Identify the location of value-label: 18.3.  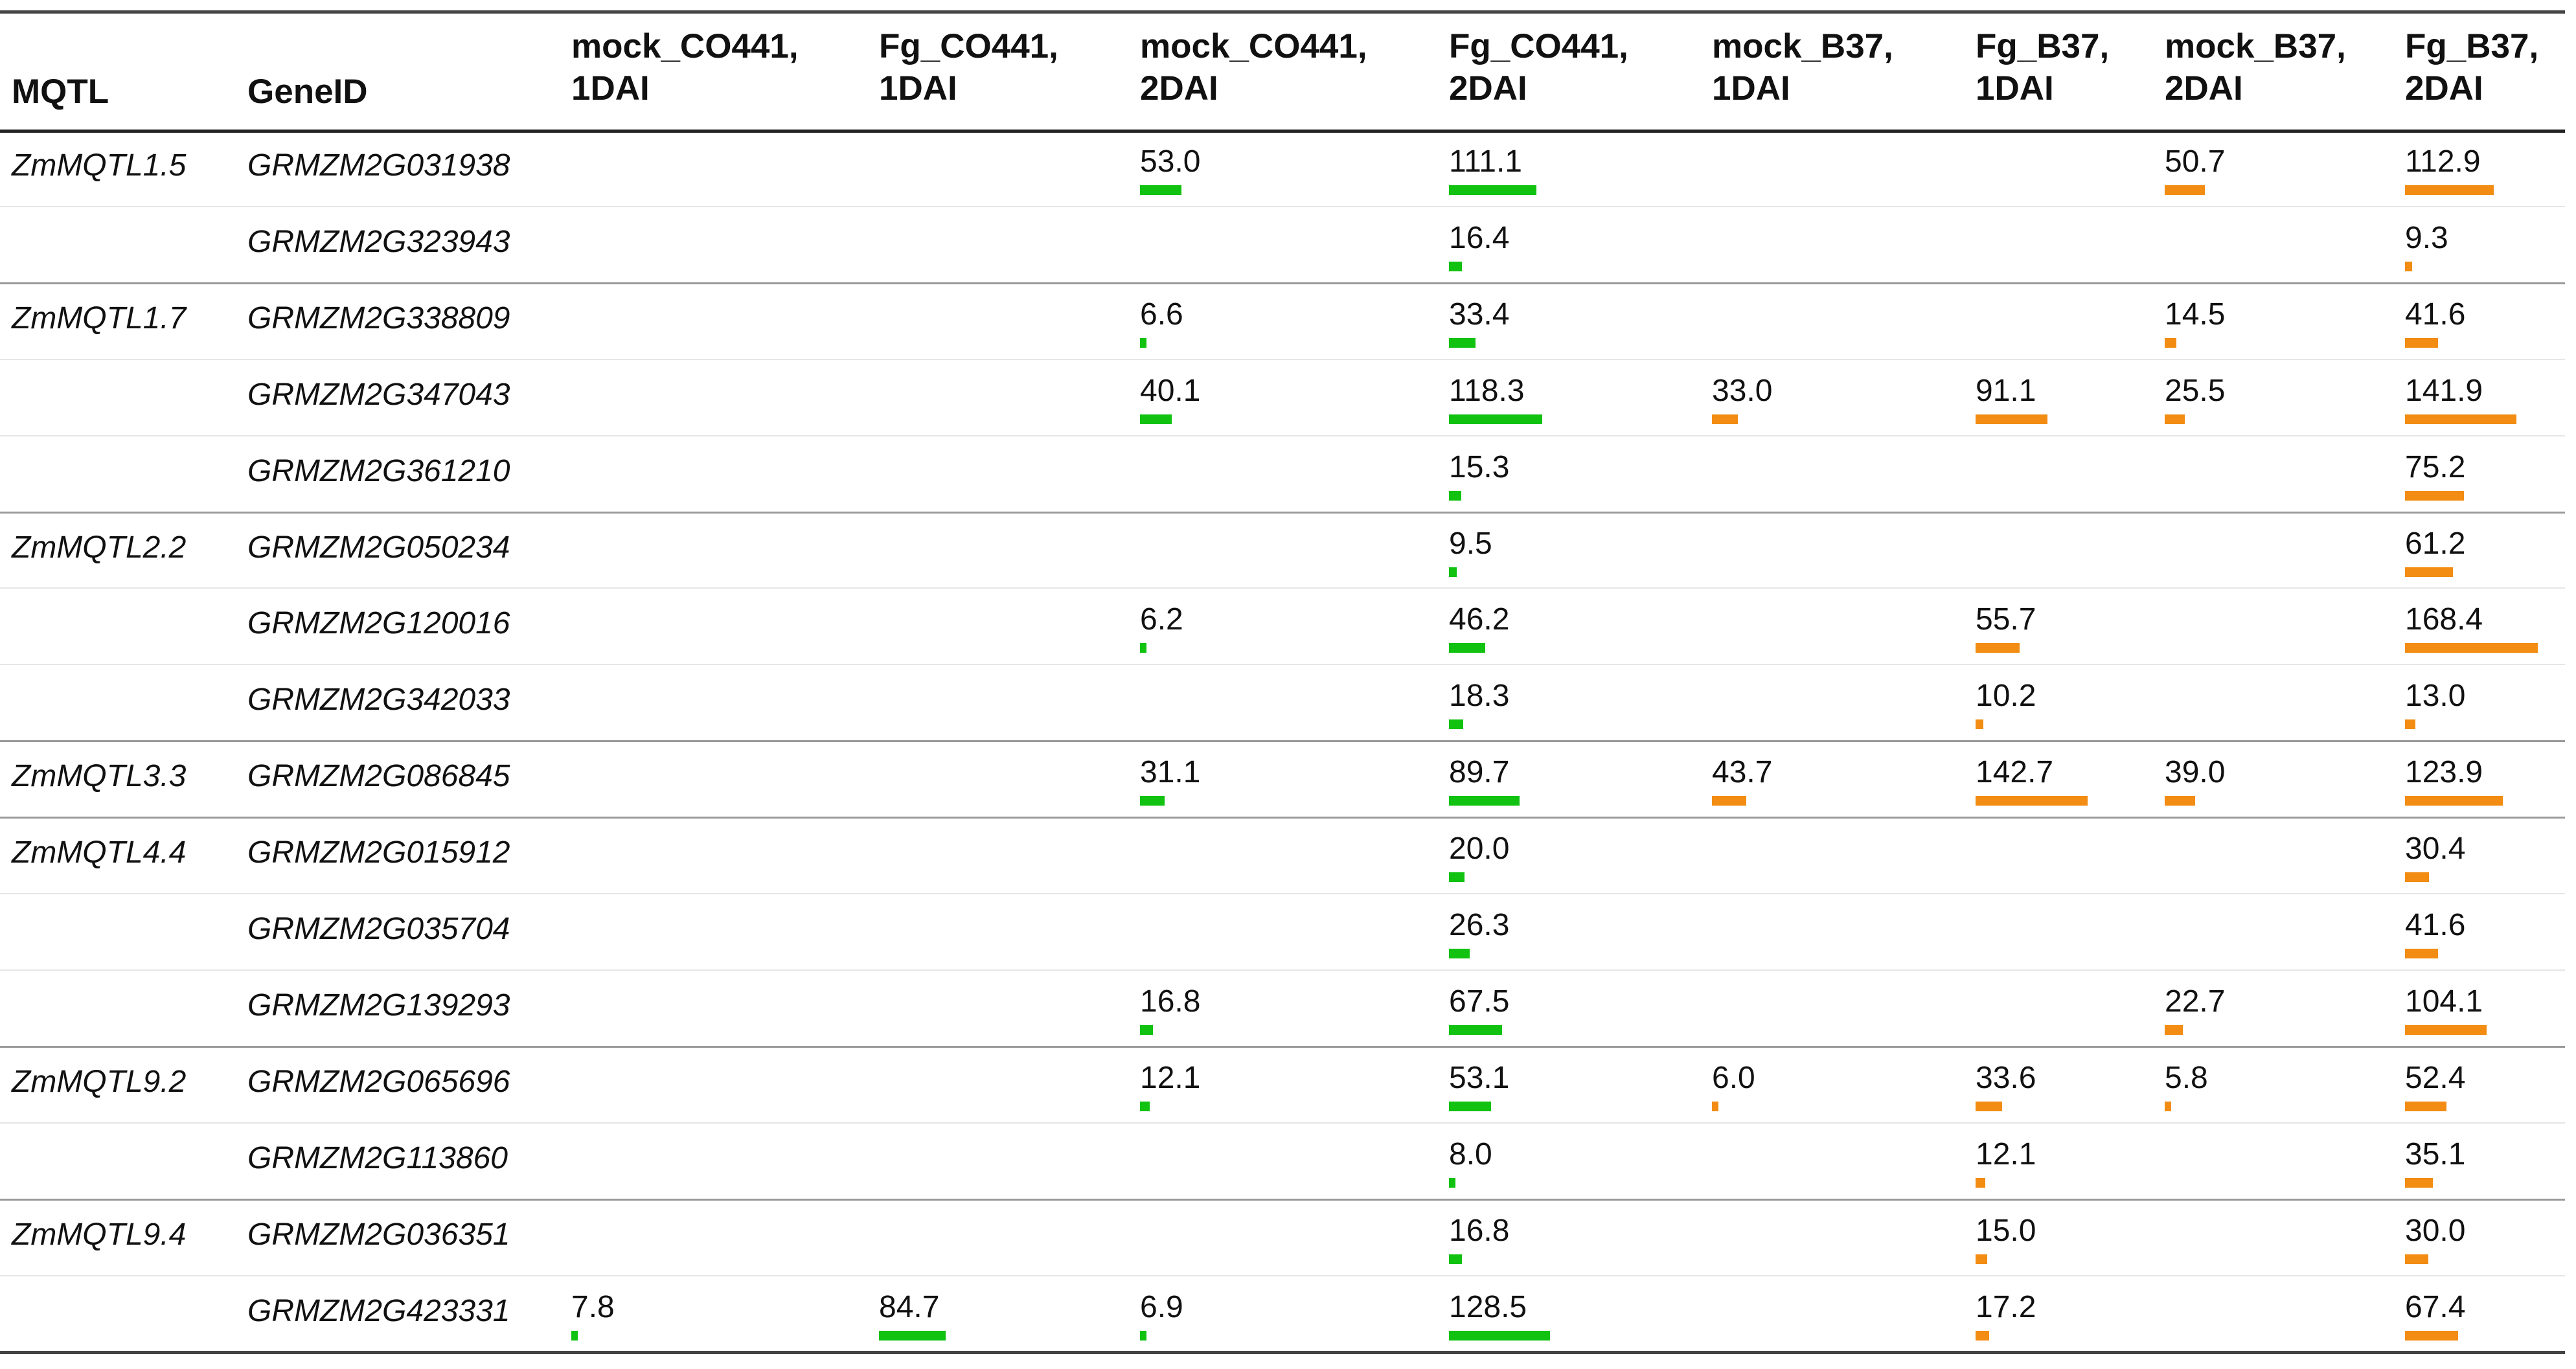
(1480, 696).